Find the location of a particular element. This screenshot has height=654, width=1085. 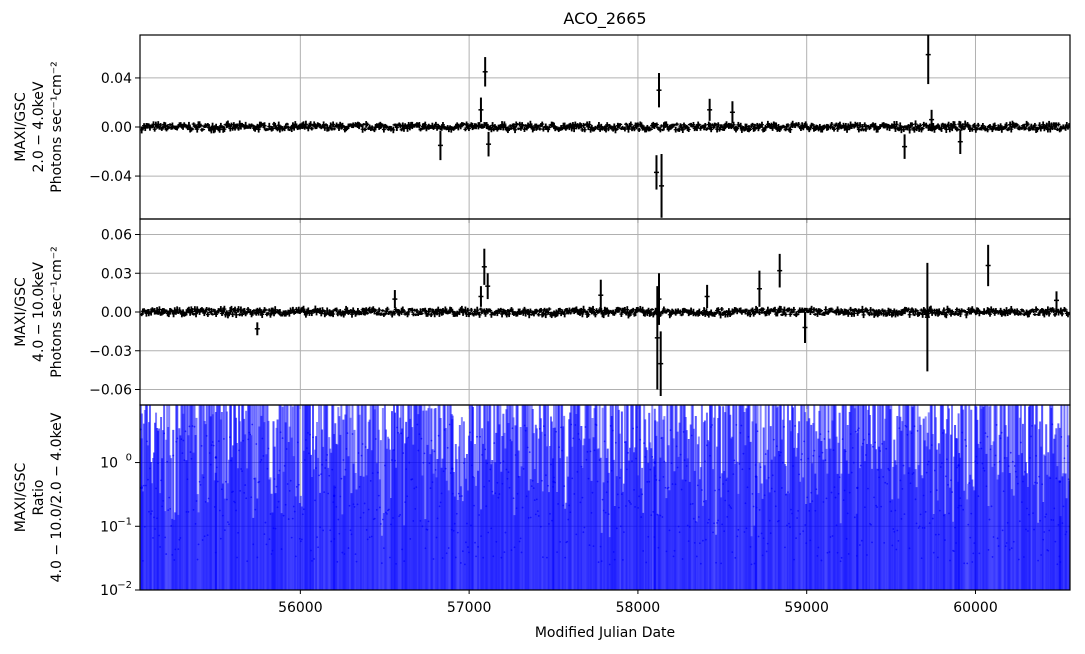

y-tick-label: 0.03 is located at coordinates (116, 274).